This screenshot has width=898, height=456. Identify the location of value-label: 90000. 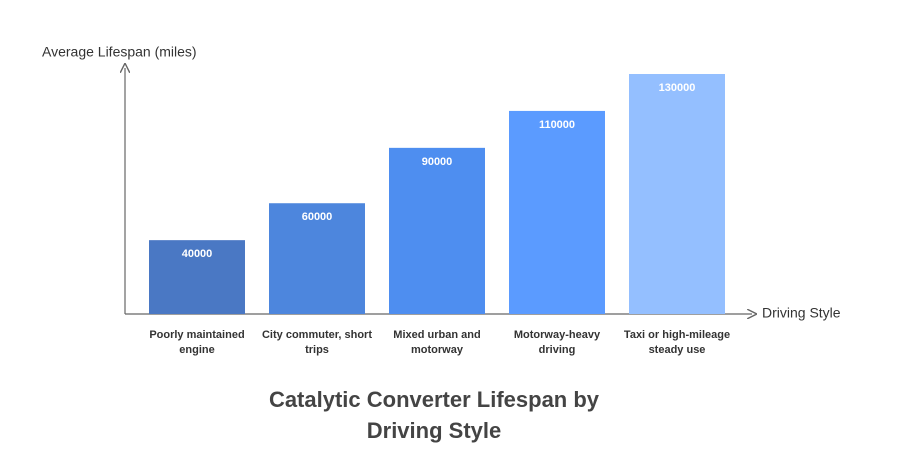
(437, 162).